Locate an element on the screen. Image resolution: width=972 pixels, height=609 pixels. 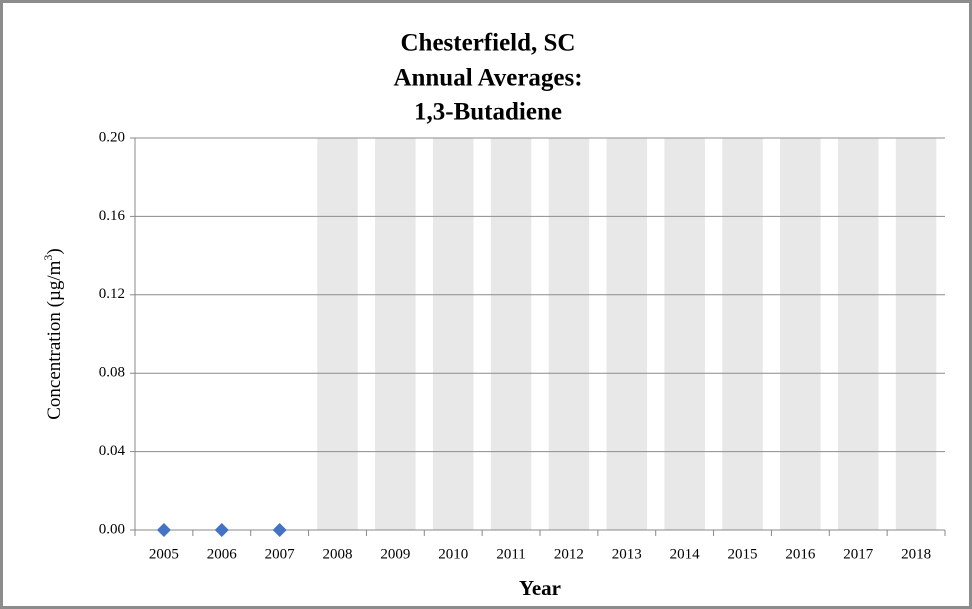
x-tick-label: 2005 is located at coordinates (164, 554).